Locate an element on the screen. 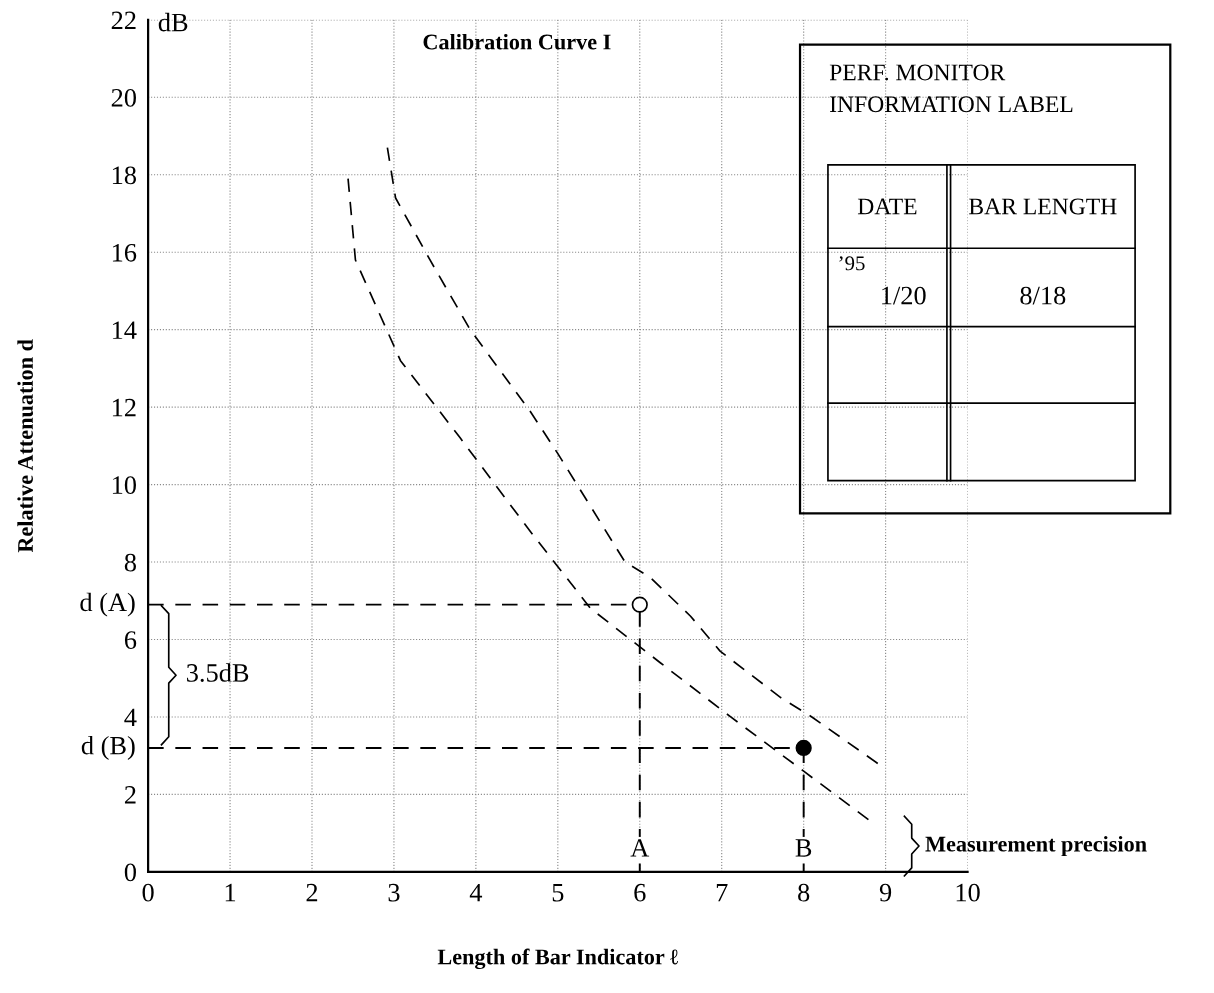 This screenshot has height=993, width=1214. y-tick-label: 0 is located at coordinates (130, 872).